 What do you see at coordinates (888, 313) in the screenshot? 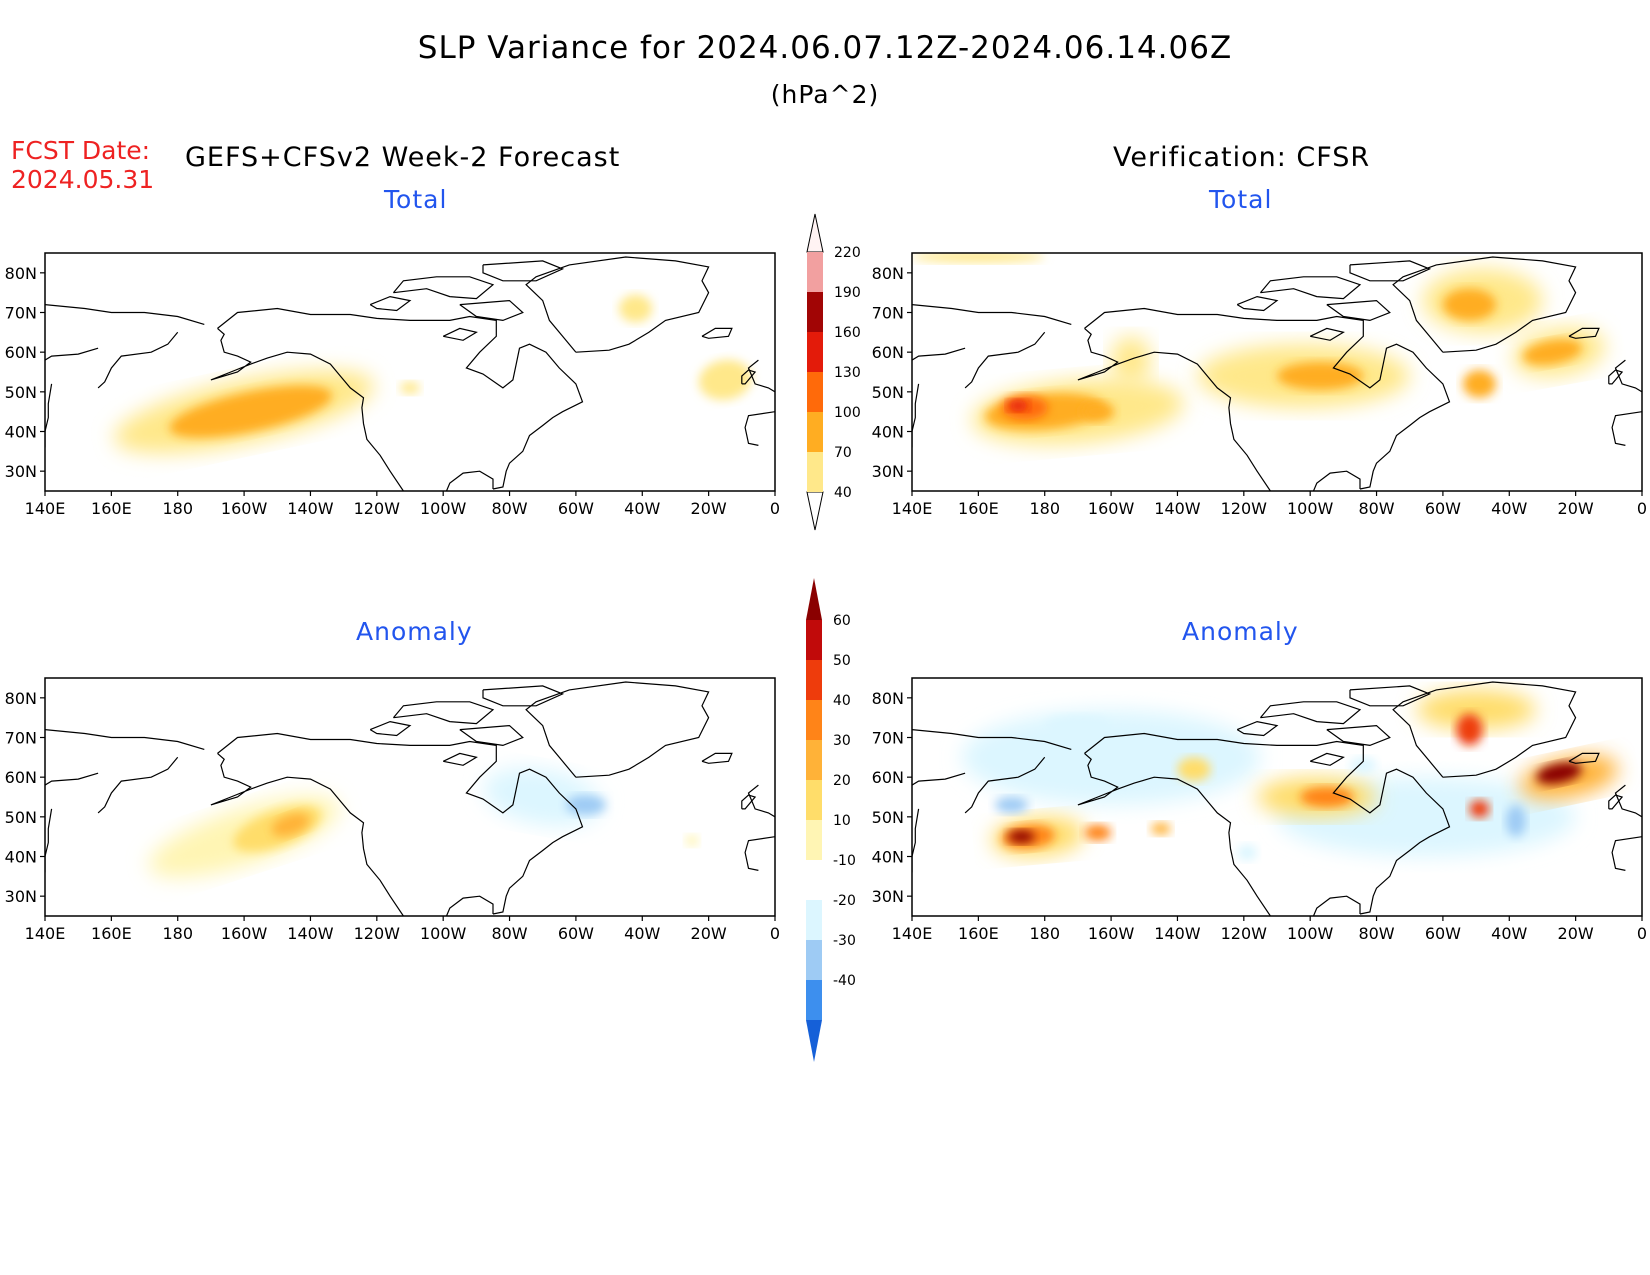
I see `lat-tick-label: 70N` at bounding box center [888, 313].